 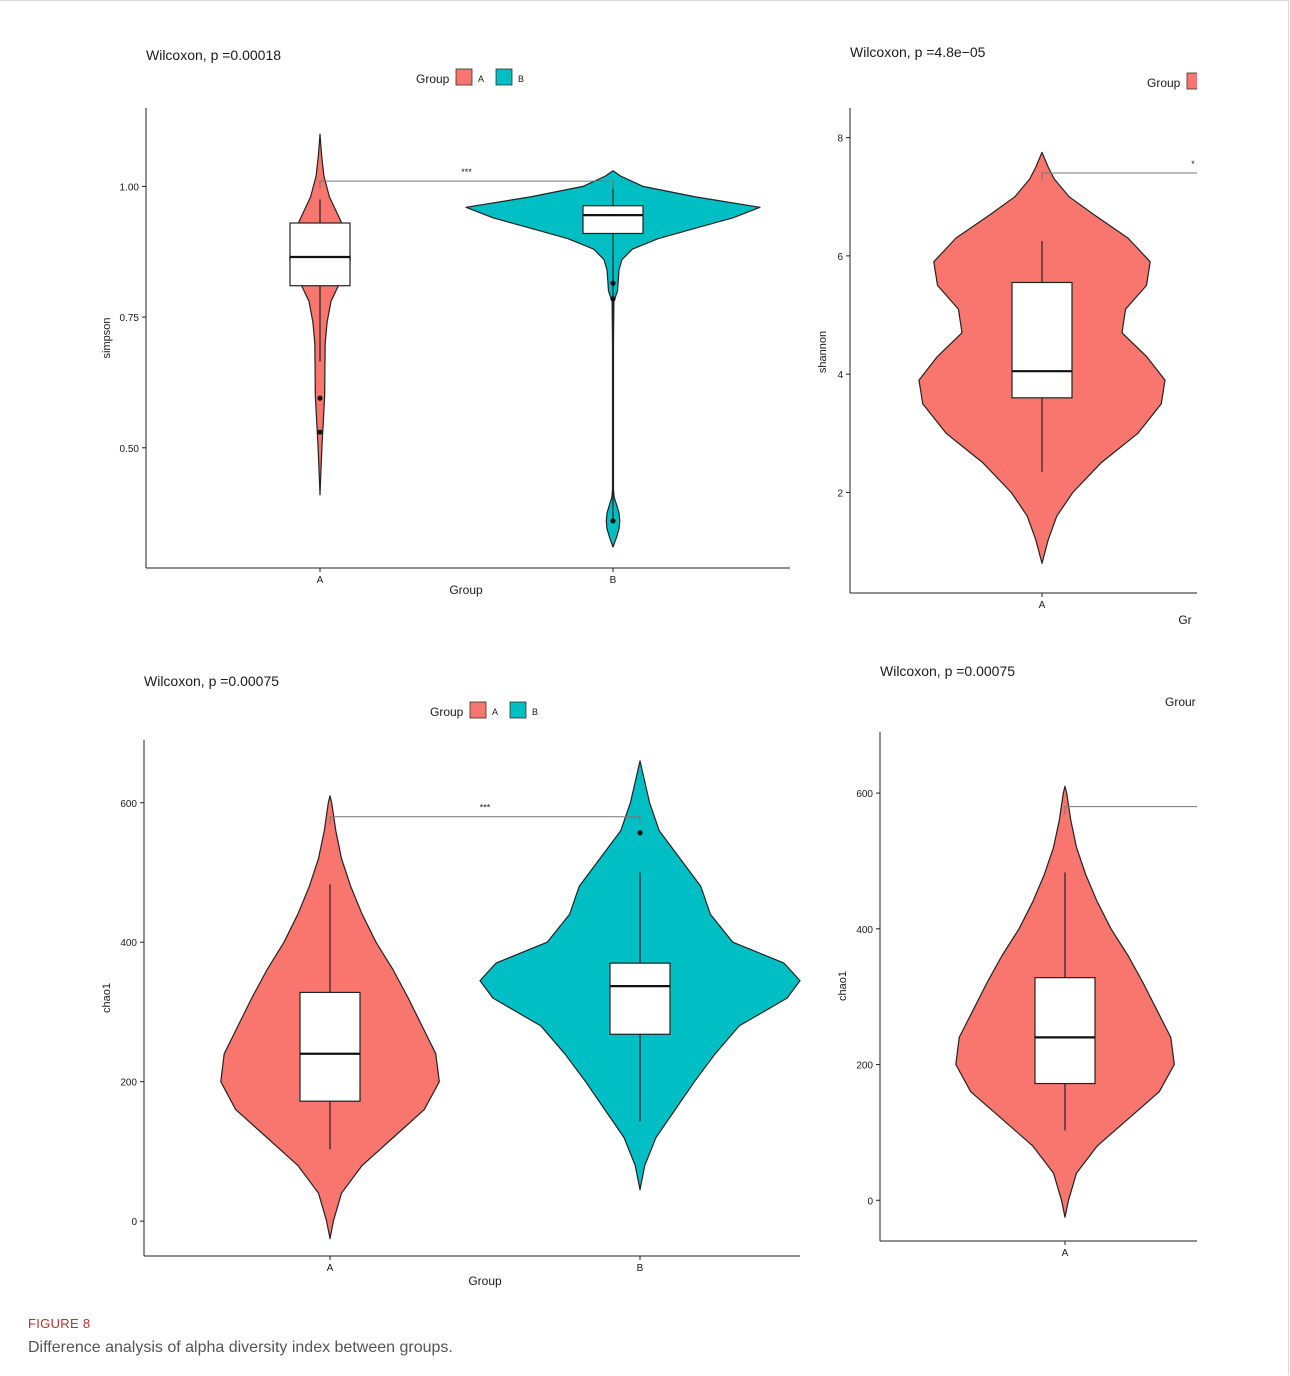 I want to click on chart-title: Wilcoxon, p =0.00018, so click(x=213, y=55).